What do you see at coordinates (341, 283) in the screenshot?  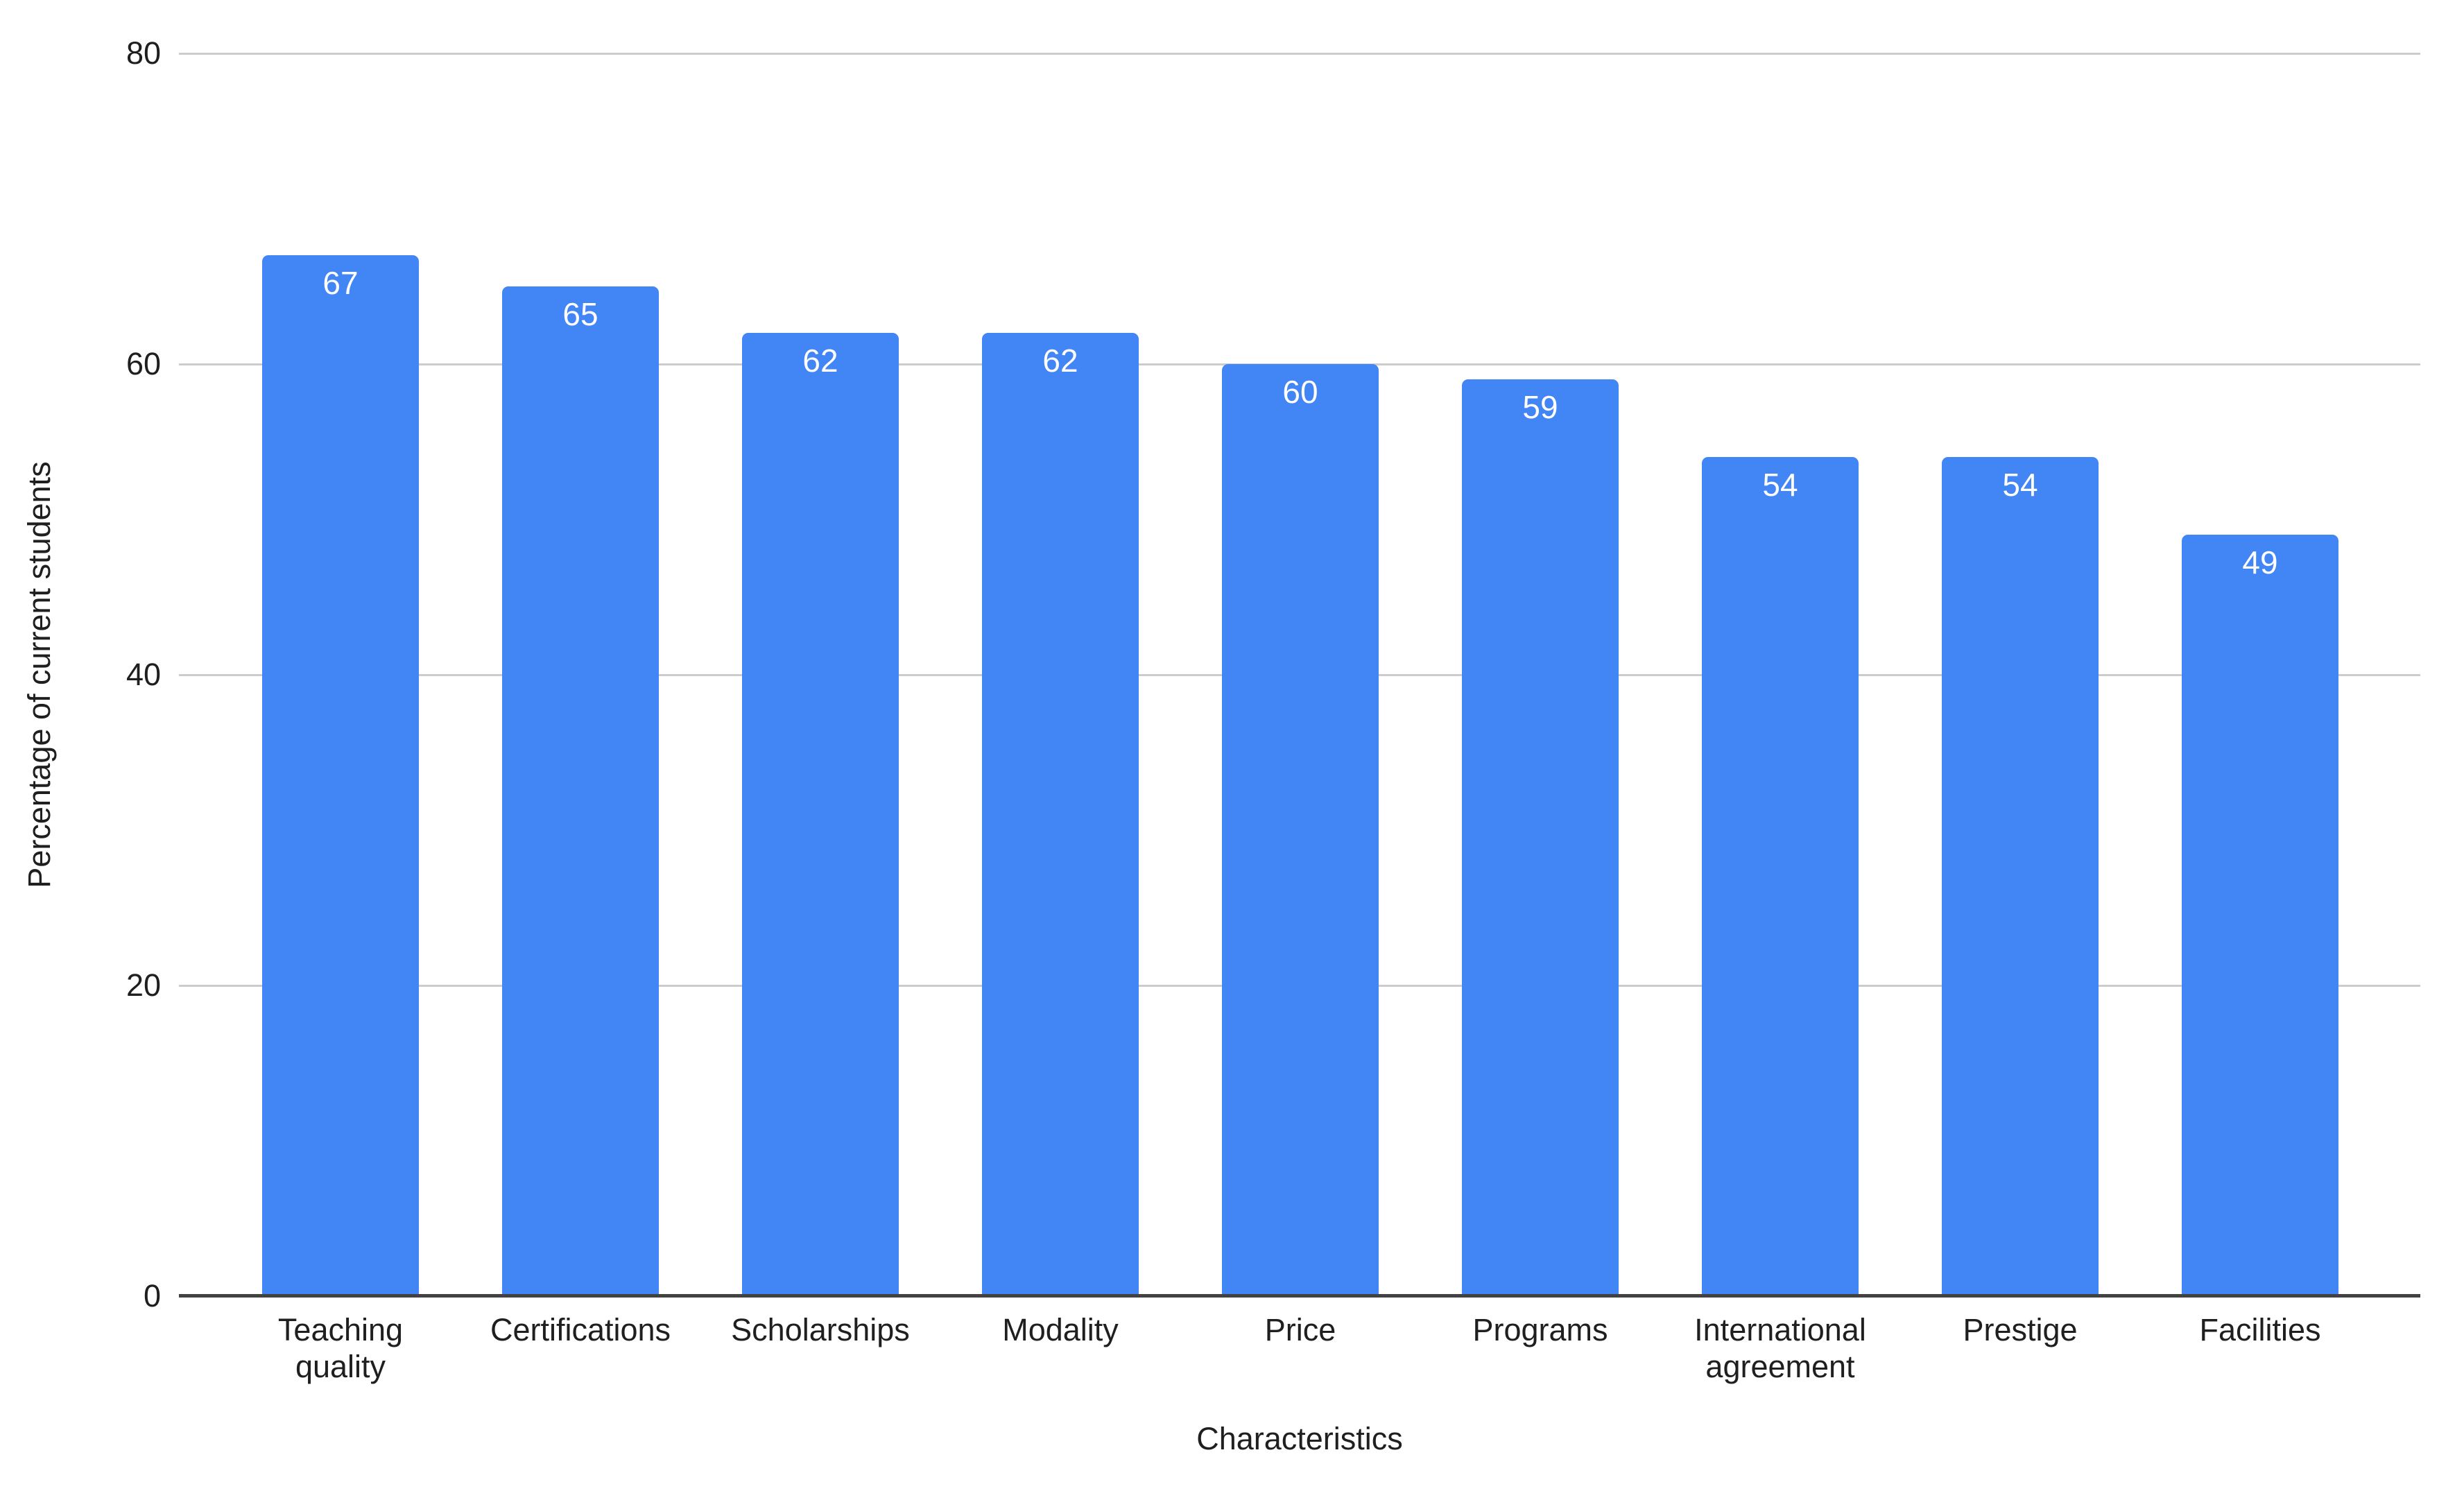 I see `bar-value-label: 67` at bounding box center [341, 283].